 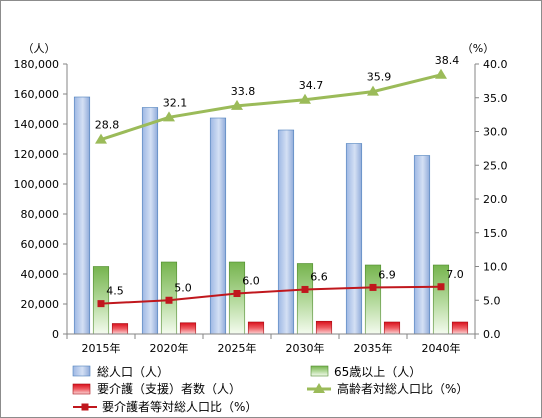 I want to click on data-label-care-ratio: 4.5, so click(x=115, y=291).